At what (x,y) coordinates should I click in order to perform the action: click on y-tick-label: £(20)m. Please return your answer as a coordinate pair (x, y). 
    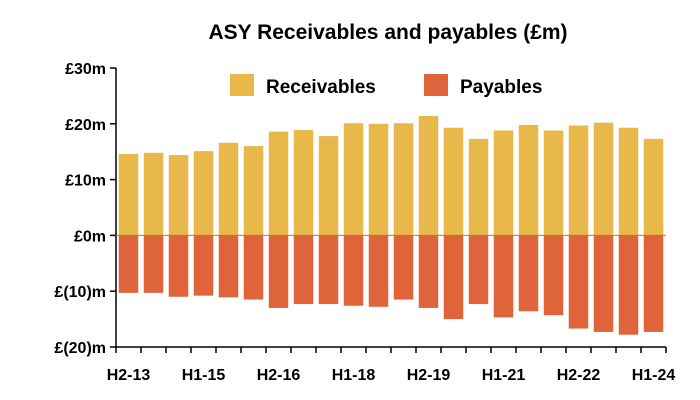
    Looking at the image, I should click on (80, 348).